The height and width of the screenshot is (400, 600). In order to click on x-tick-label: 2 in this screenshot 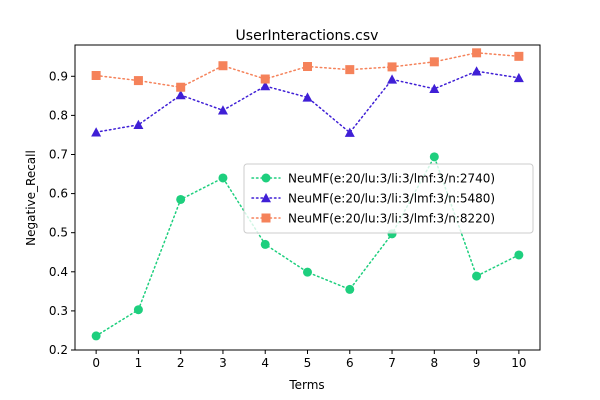, I will do `click(181, 363)`.